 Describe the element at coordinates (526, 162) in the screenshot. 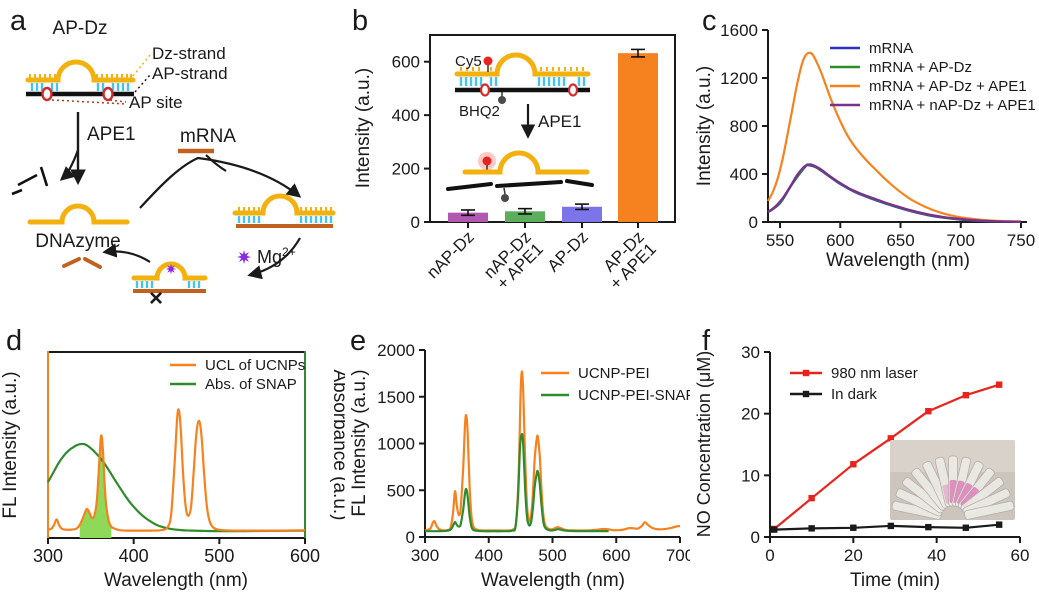

I see `inset-product-strand` at that location.